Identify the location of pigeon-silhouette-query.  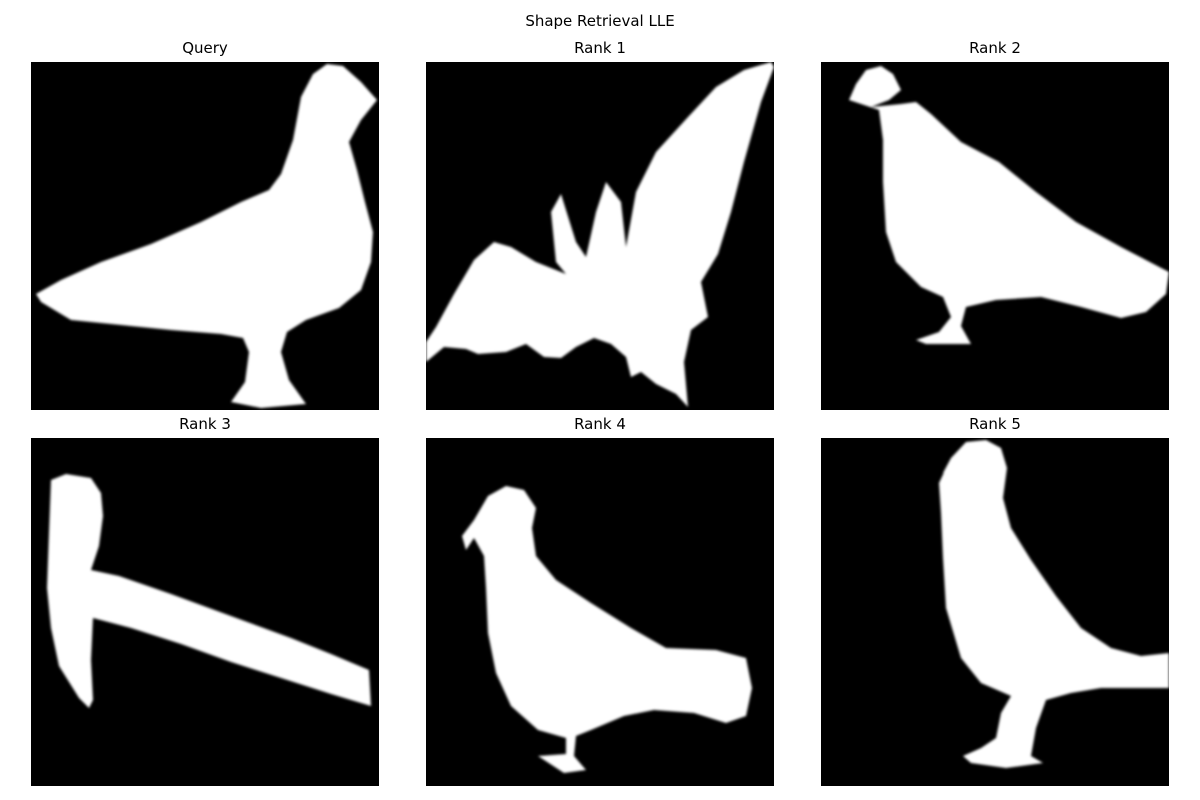
(206, 236).